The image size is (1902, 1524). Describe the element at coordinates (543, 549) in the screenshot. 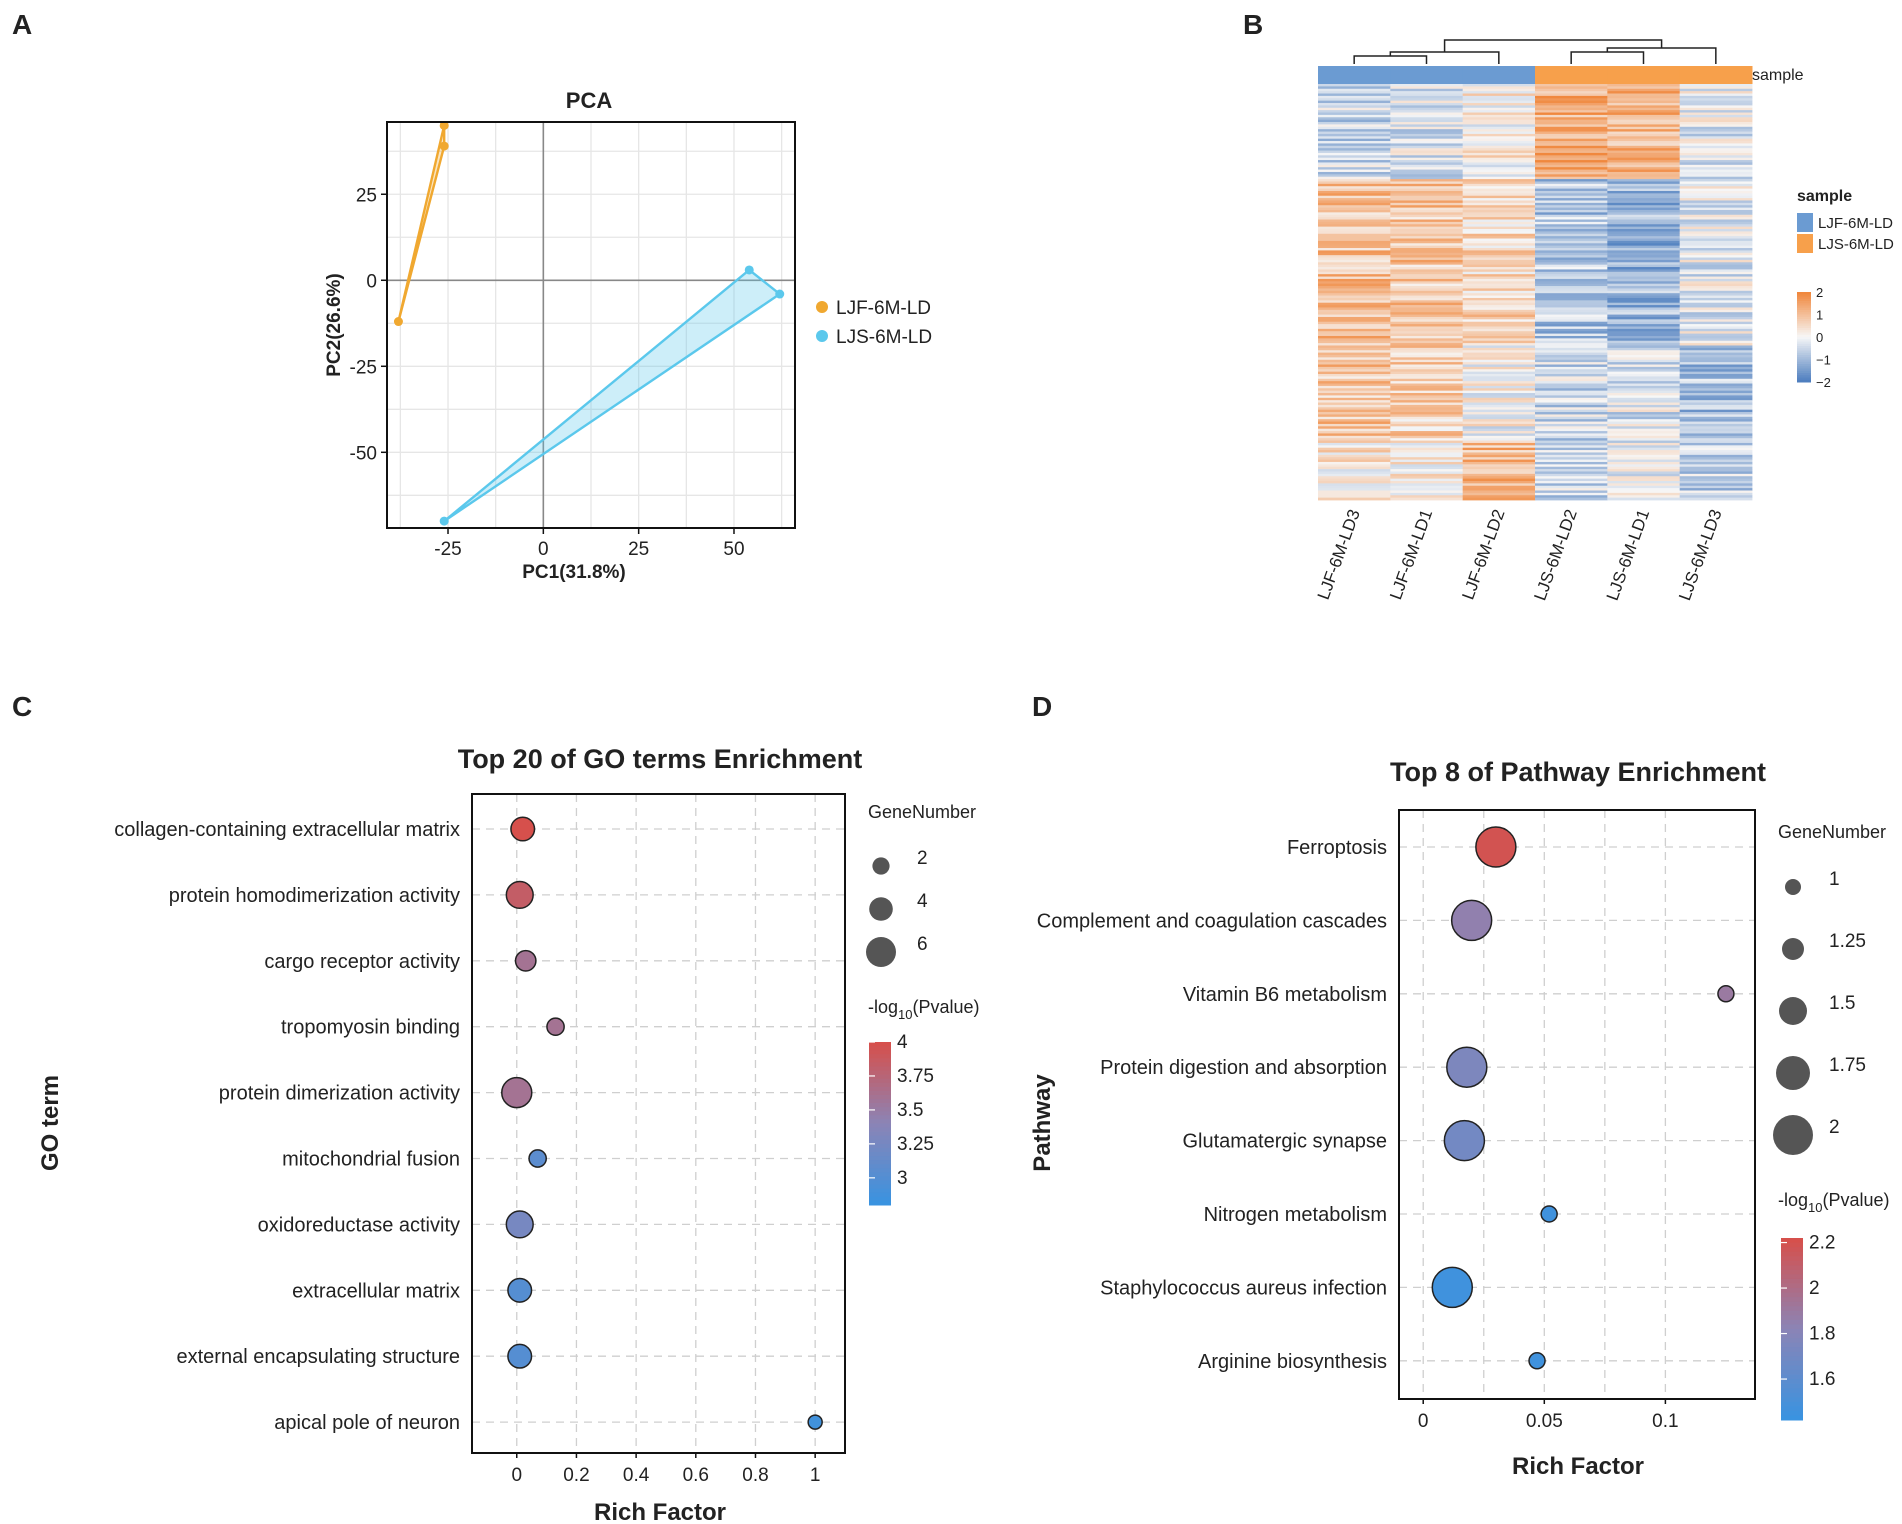

I see `pca-x-tick-label: 0` at that location.